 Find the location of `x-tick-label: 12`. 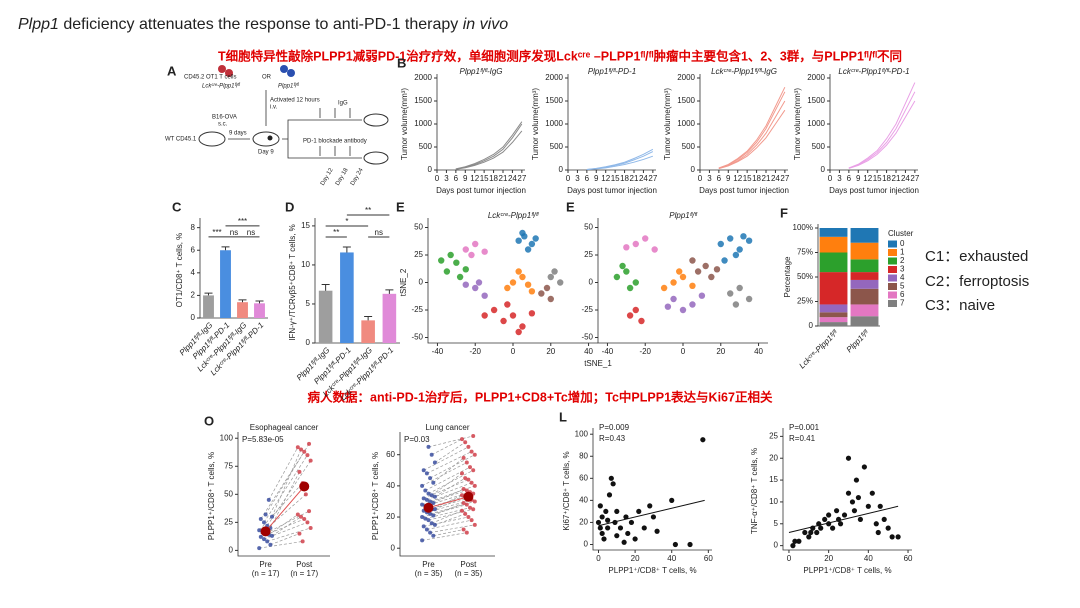

x-tick-label: 12 is located at coordinates (605, 178).